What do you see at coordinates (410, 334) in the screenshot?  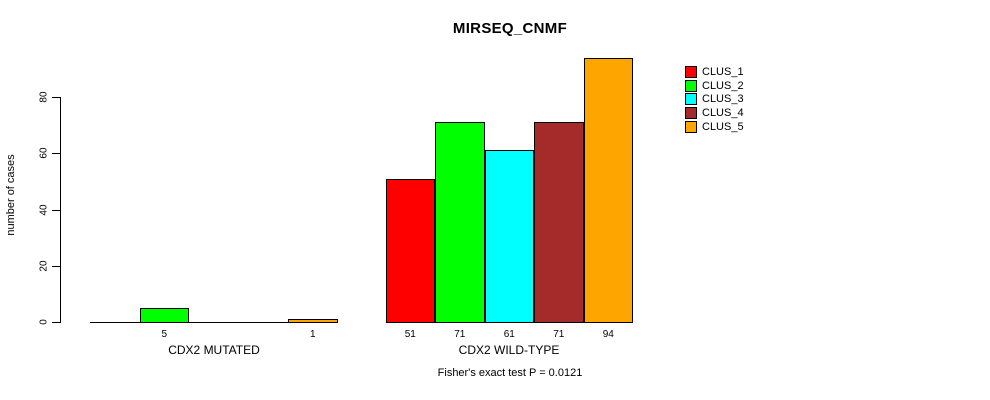 I see `bar-value-label: 51` at bounding box center [410, 334].